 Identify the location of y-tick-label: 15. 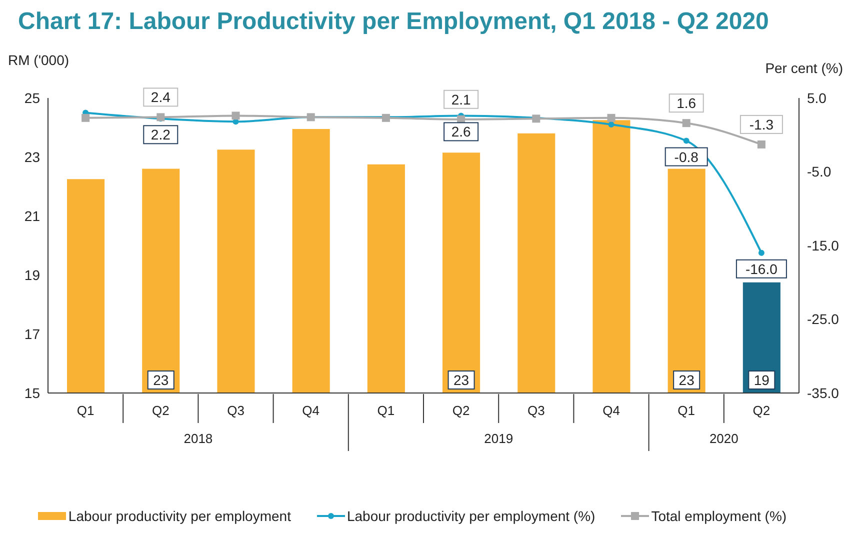
(32, 392).